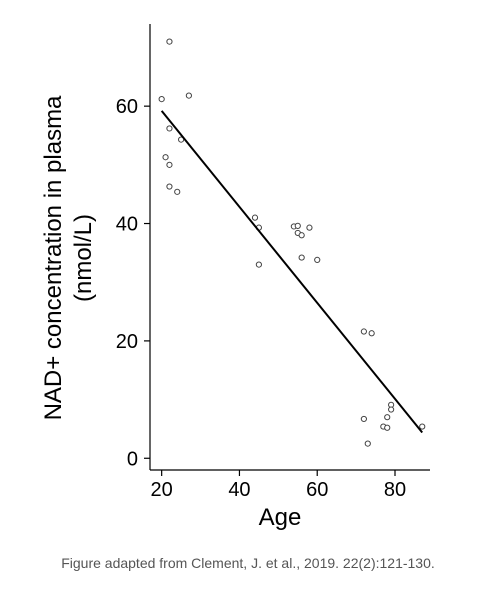 The image size is (496, 600). Describe the element at coordinates (127, 342) in the screenshot. I see `y-tick-label: 20` at that location.